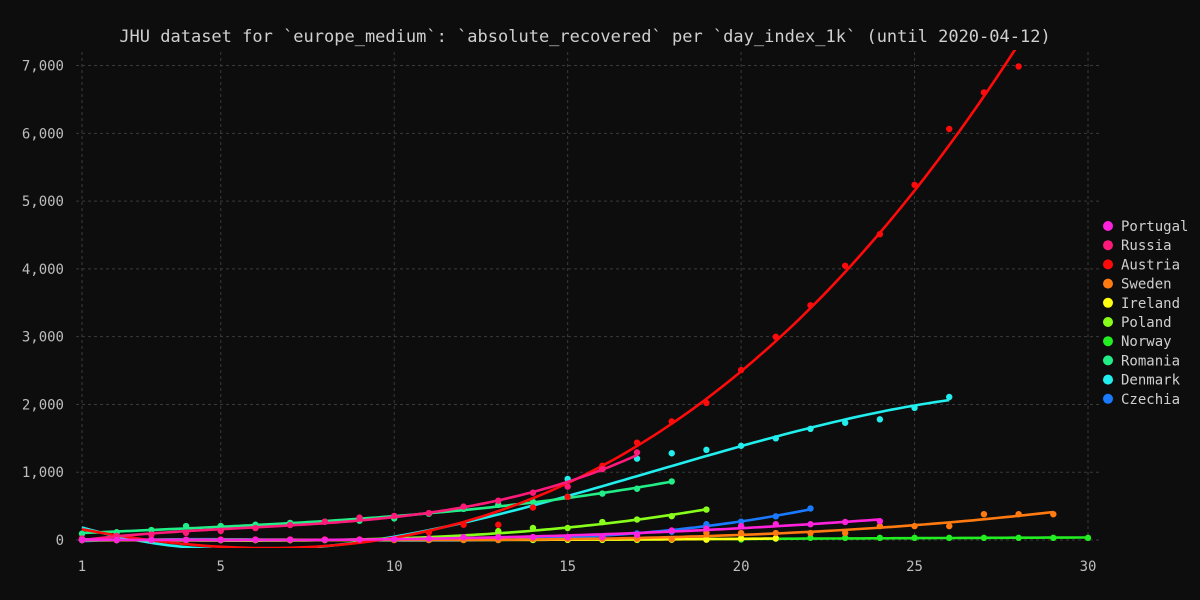  I want to click on legend-label: Austria, so click(1150, 265).